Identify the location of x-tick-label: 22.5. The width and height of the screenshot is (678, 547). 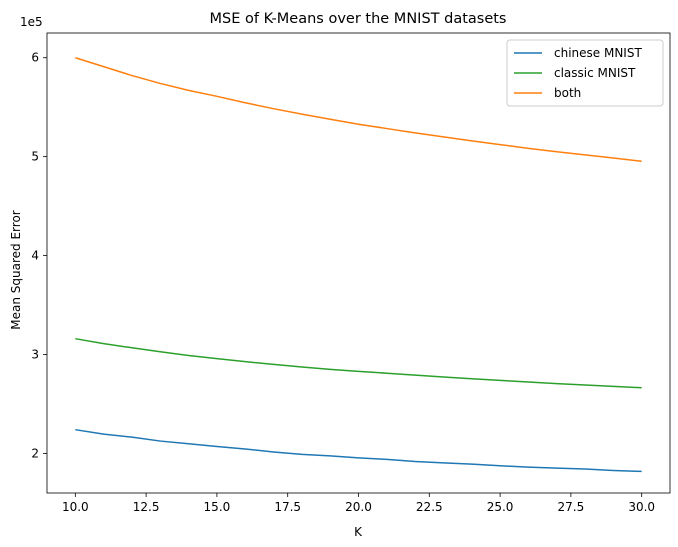
(429, 507).